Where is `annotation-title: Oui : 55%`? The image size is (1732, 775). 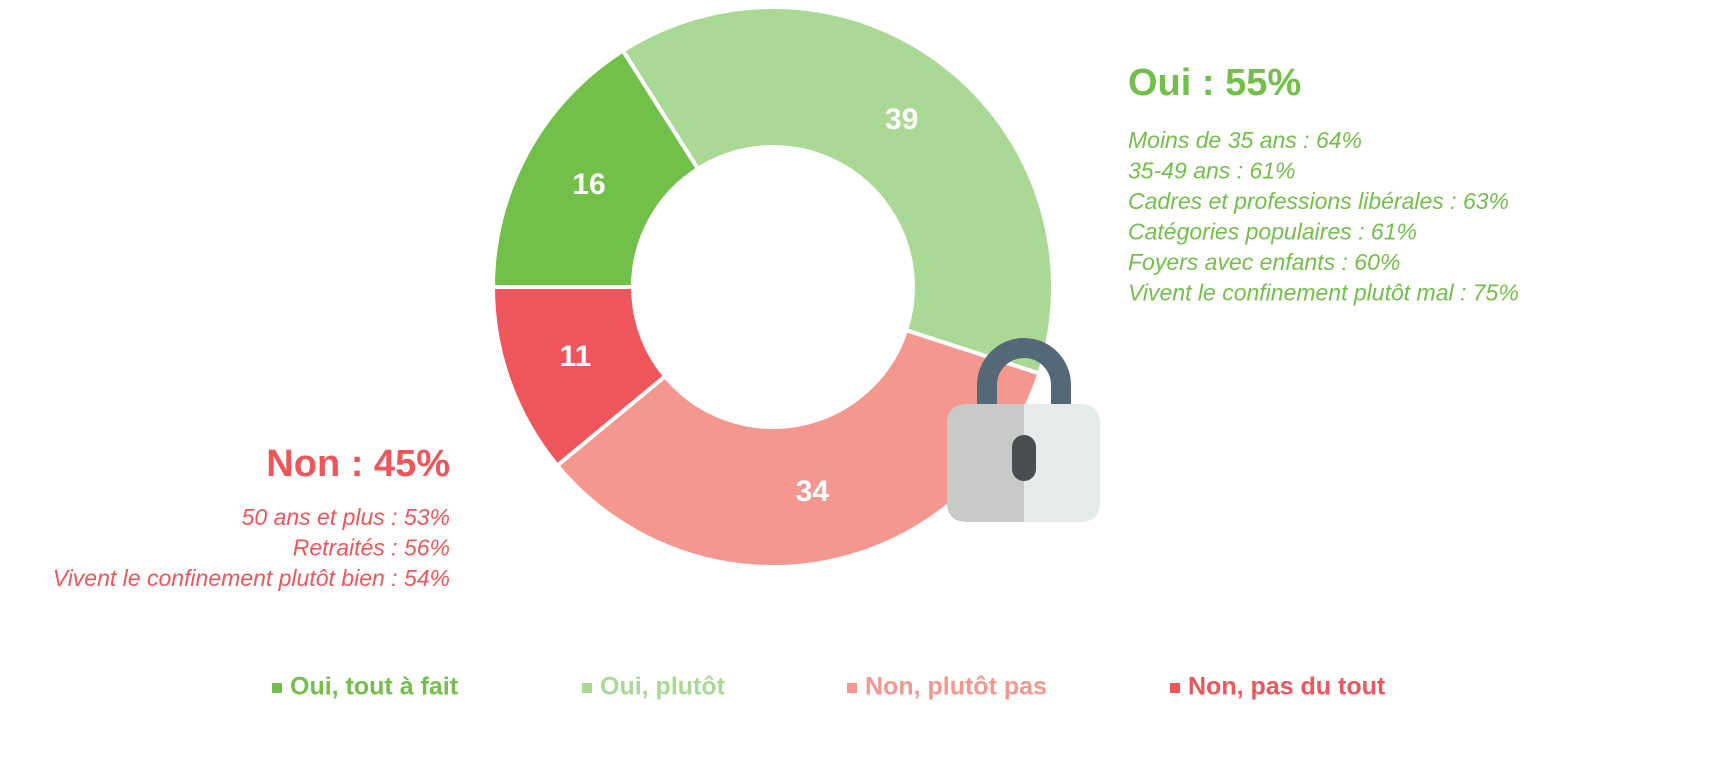
annotation-title: Oui : 55% is located at coordinates (1214, 83).